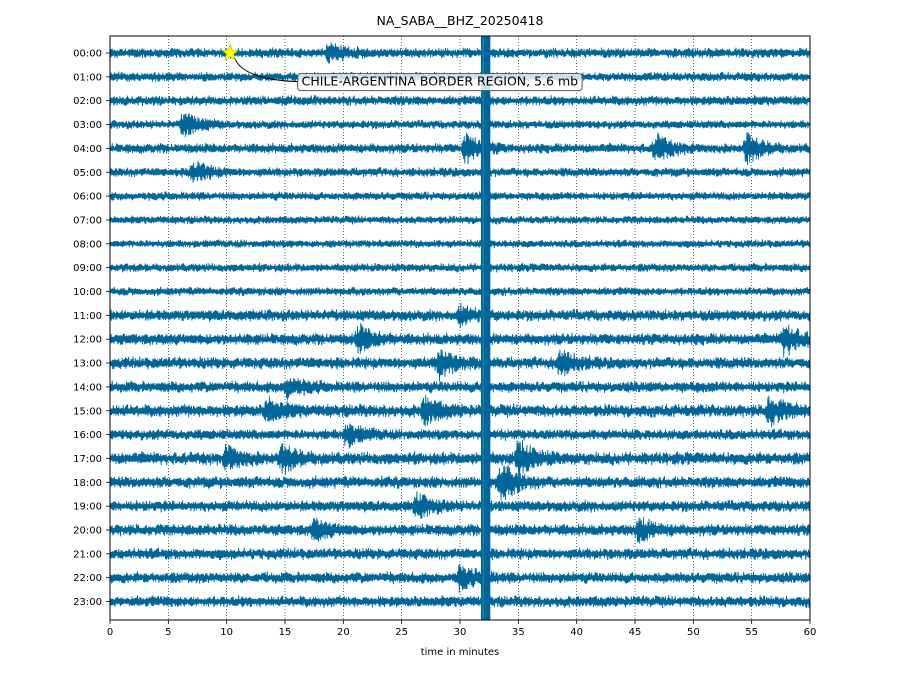 The width and height of the screenshot is (919, 690). I want to click on trace-row-1900, so click(460, 505).